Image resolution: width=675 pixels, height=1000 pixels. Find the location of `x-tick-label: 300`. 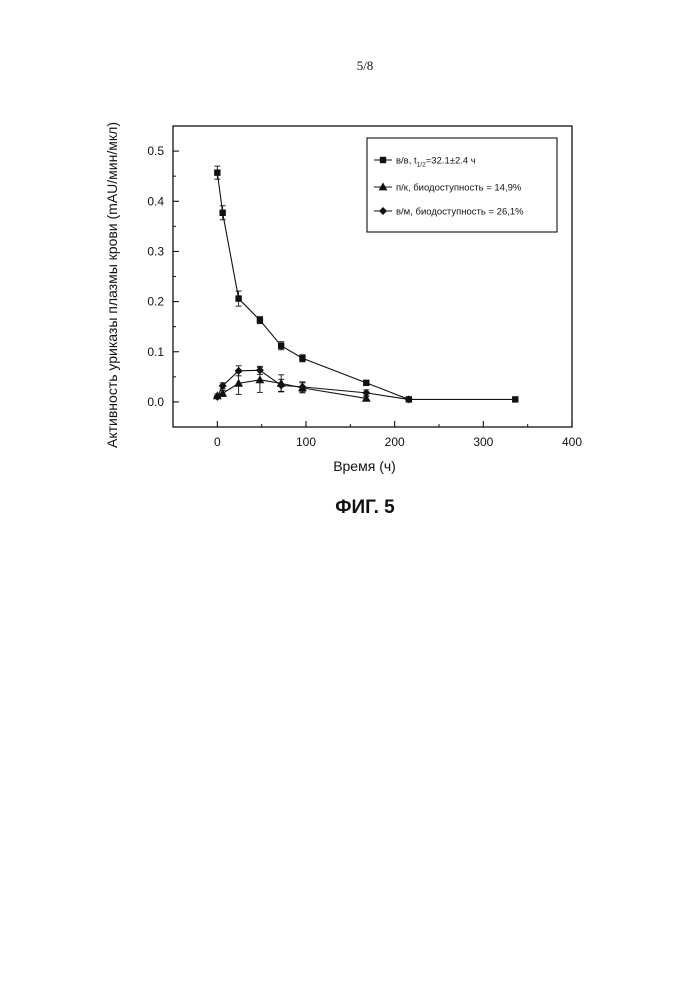

x-tick-label: 300 is located at coordinates (483, 442).